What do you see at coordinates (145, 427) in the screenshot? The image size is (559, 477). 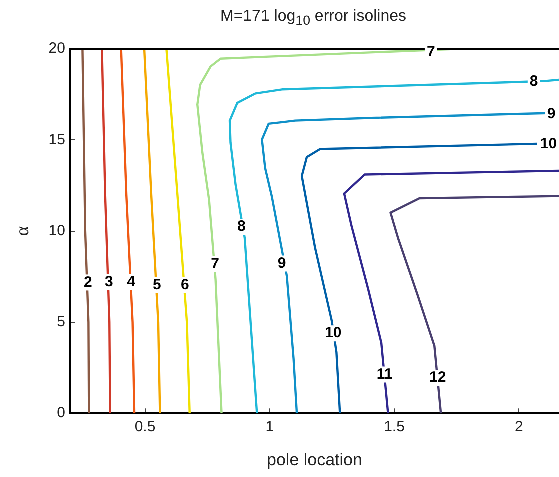 I see `x-tick-label: 0.5` at bounding box center [145, 427].